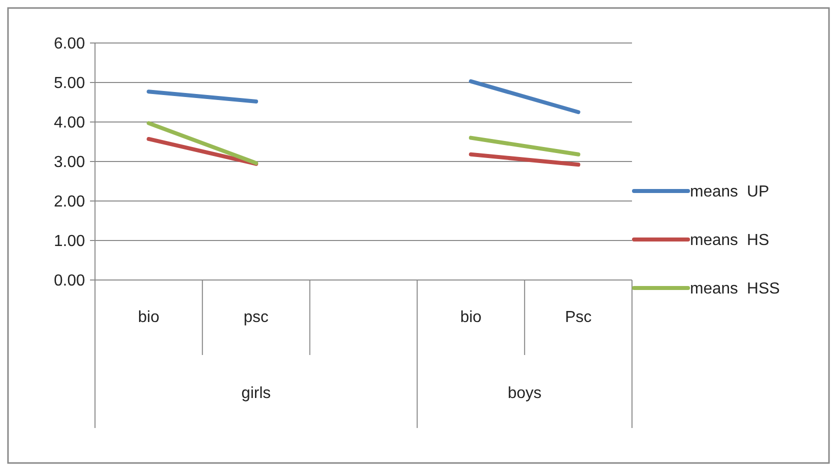  Describe the element at coordinates (578, 317) in the screenshot. I see `x-tick-label: Psc` at that location.